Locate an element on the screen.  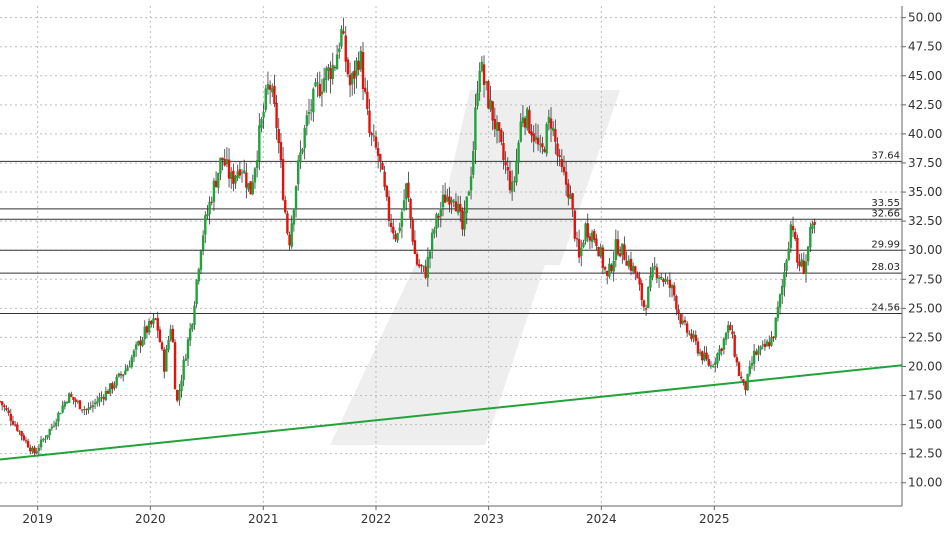
y-tick-label: 25.00 is located at coordinates (925, 308).